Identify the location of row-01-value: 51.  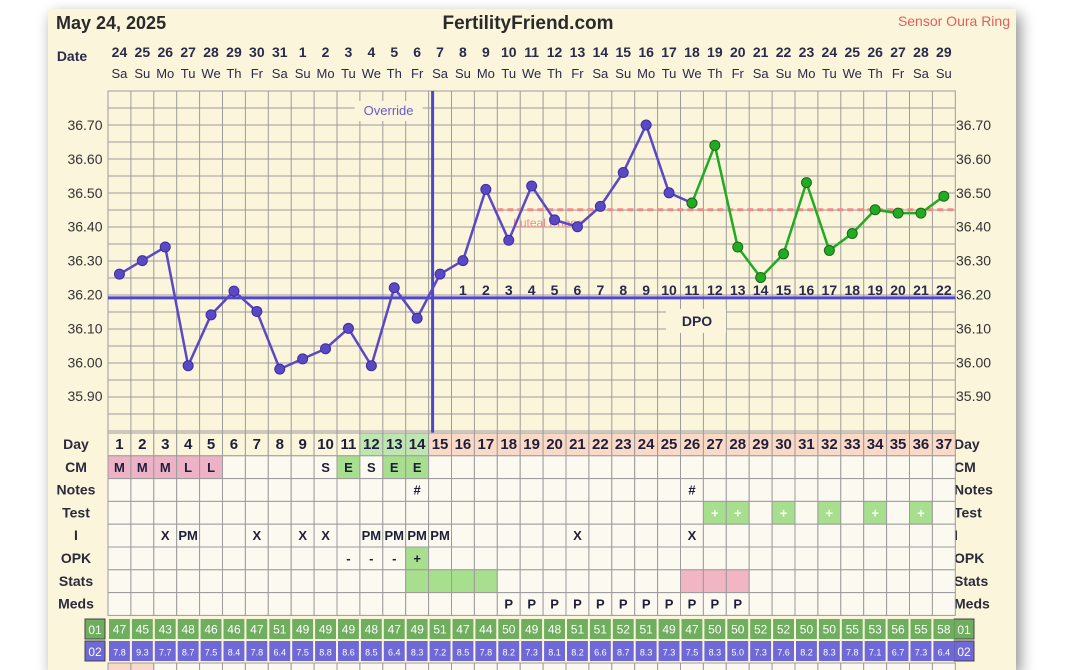
(601, 630).